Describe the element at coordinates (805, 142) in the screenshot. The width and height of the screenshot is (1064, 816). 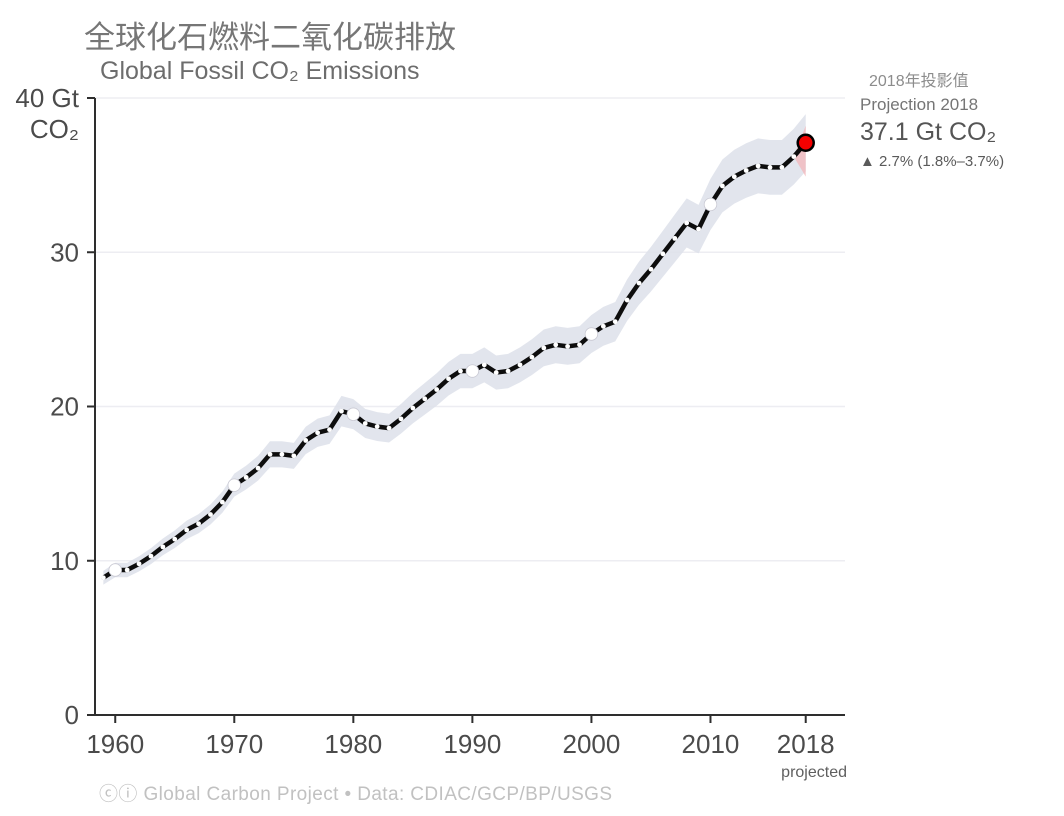
I see `projection-dot` at that location.